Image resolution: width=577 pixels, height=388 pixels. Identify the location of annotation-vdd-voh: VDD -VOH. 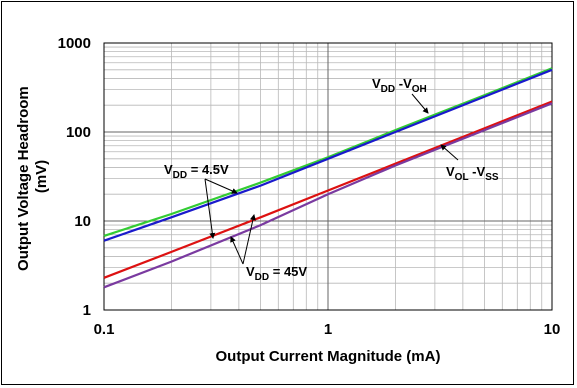
(399, 85).